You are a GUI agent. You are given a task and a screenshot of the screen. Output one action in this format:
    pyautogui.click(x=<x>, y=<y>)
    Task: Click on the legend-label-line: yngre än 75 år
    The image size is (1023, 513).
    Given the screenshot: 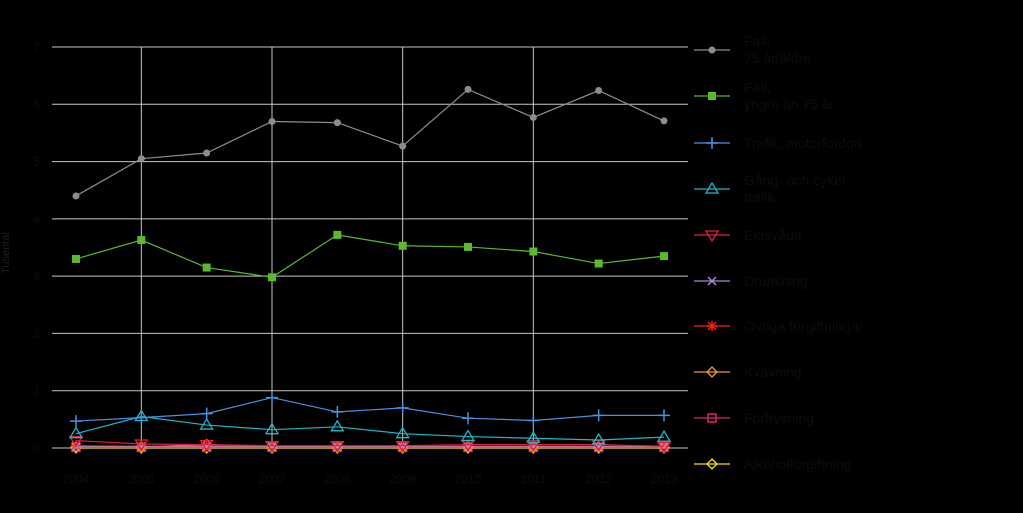 What is the action you would take?
    pyautogui.click(x=789, y=104)
    